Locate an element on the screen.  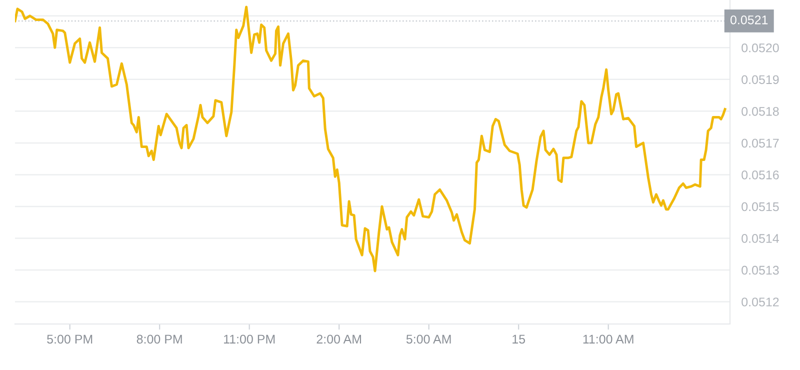
y-tick-label: 0.0517 is located at coordinates (760, 143).